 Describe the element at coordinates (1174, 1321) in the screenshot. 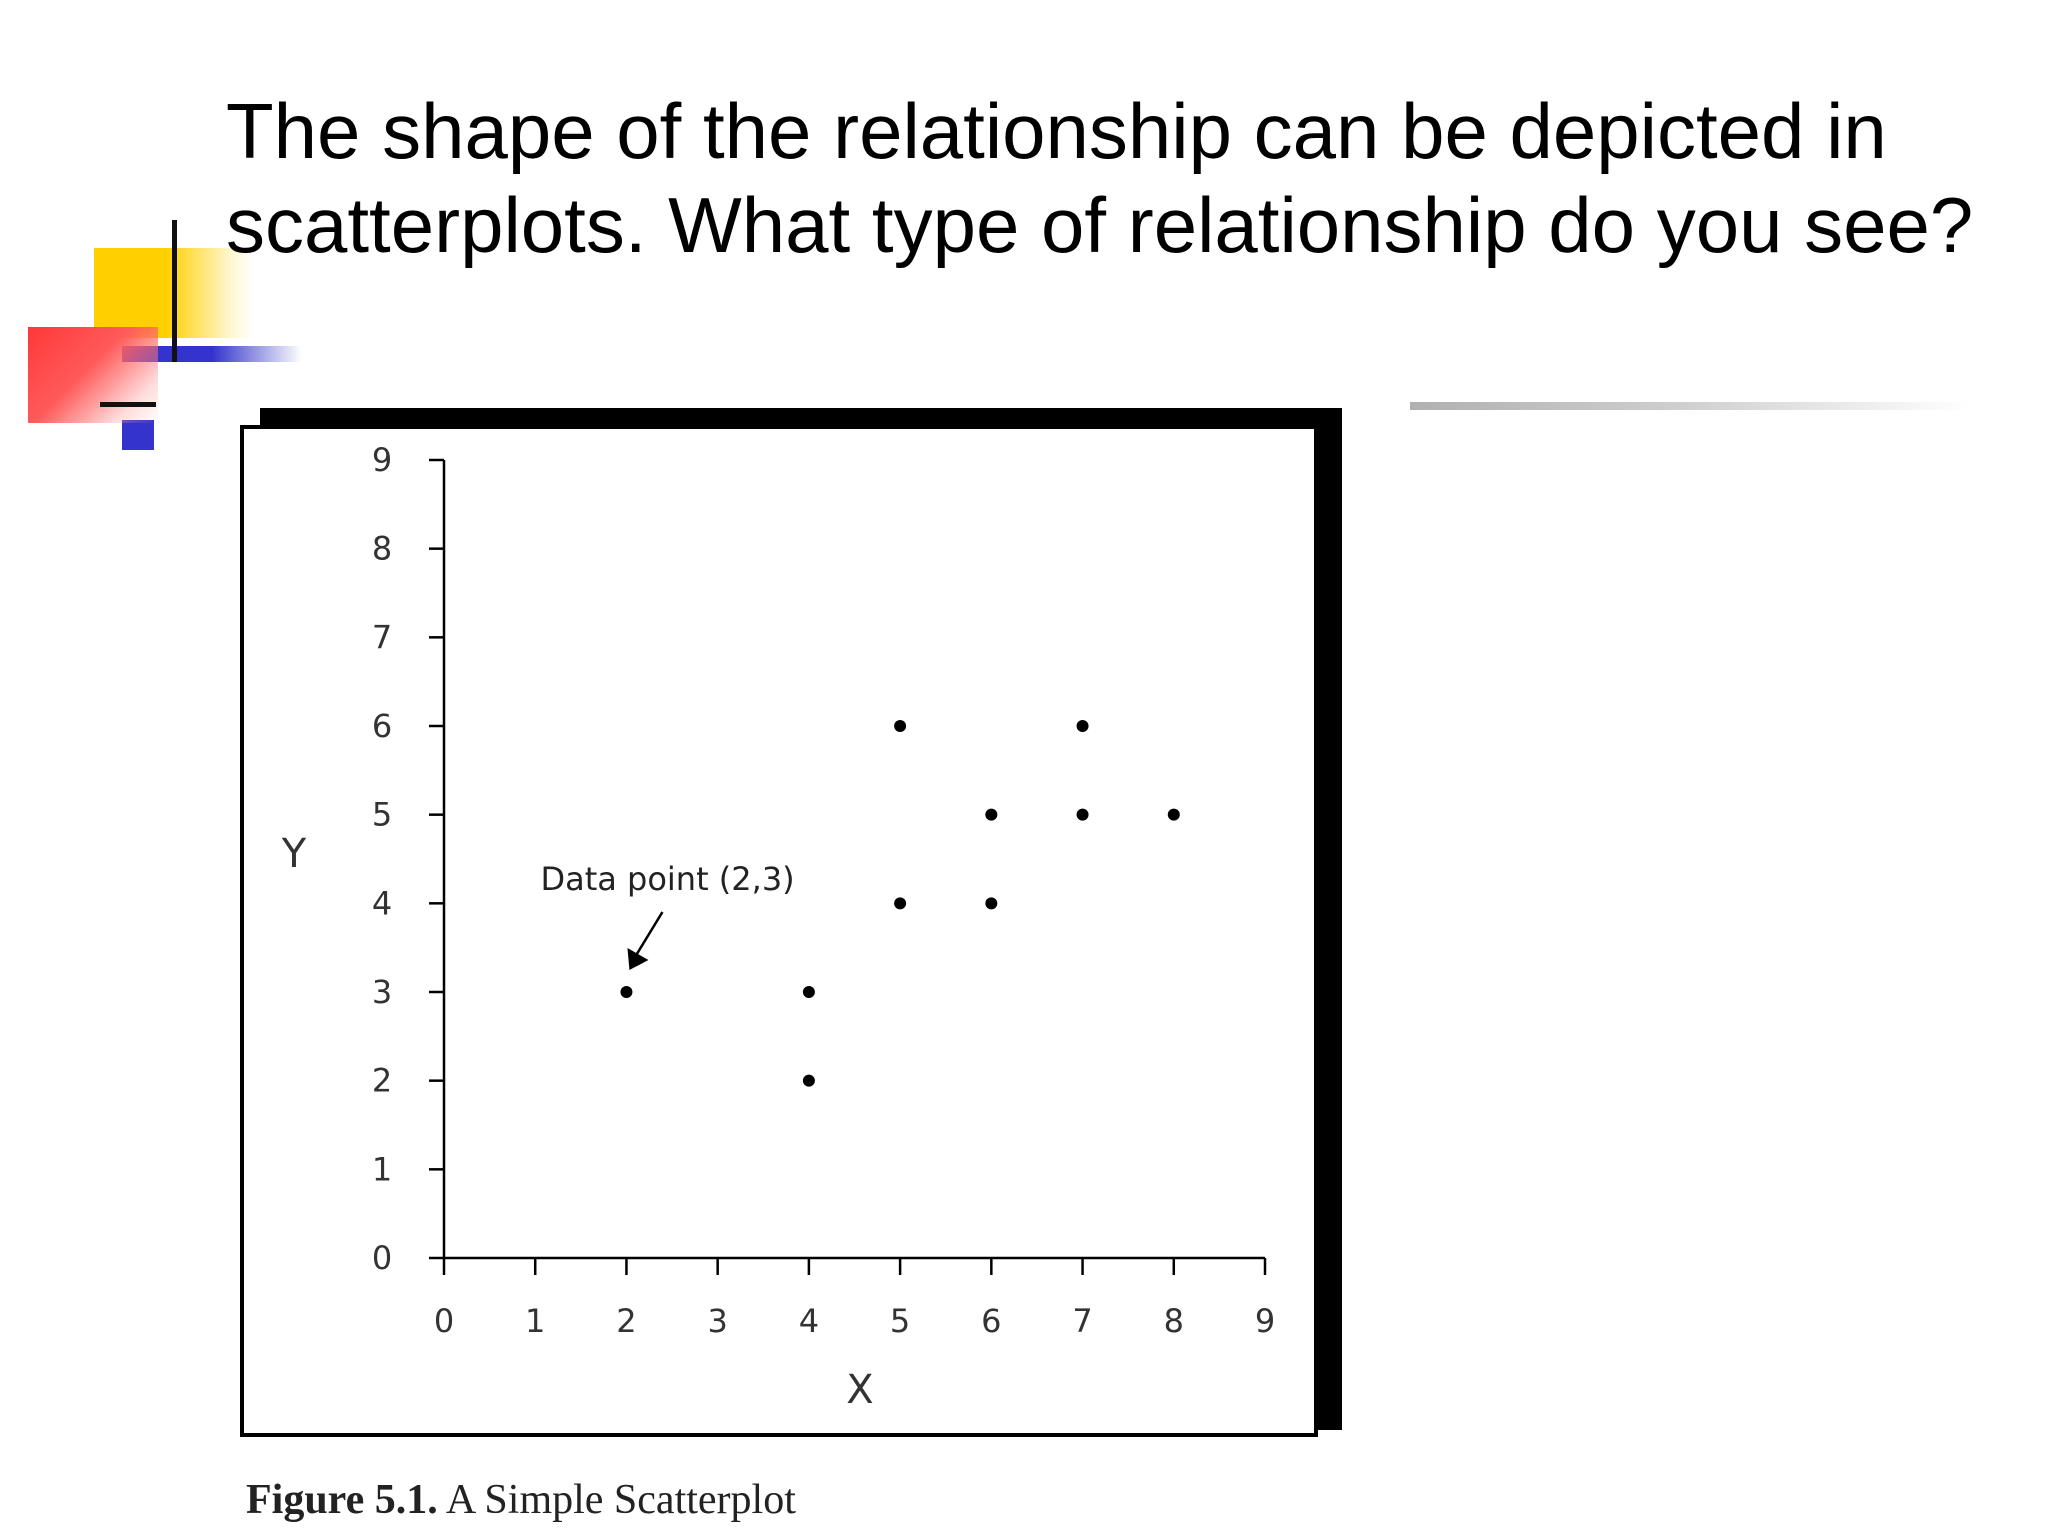

I see `x-tick-label: 8` at that location.